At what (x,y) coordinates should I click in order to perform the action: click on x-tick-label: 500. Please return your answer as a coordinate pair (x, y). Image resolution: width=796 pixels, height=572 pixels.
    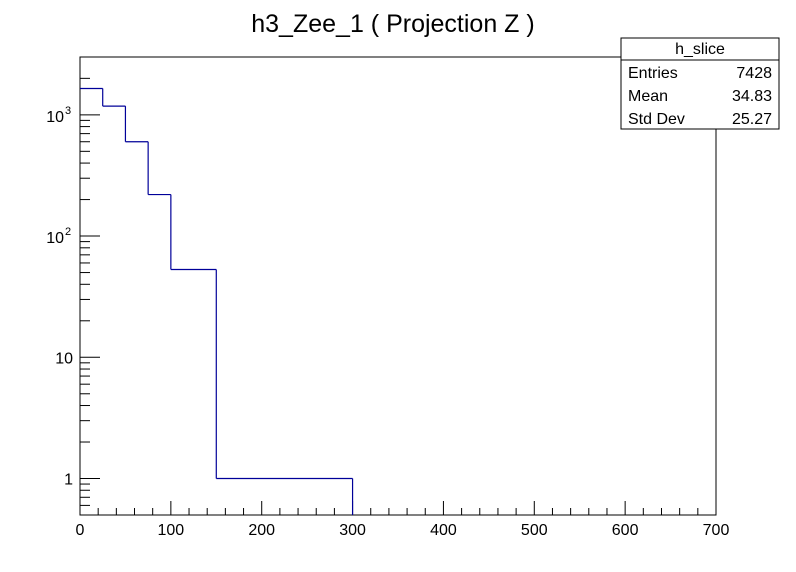
    Looking at the image, I should click on (534, 530).